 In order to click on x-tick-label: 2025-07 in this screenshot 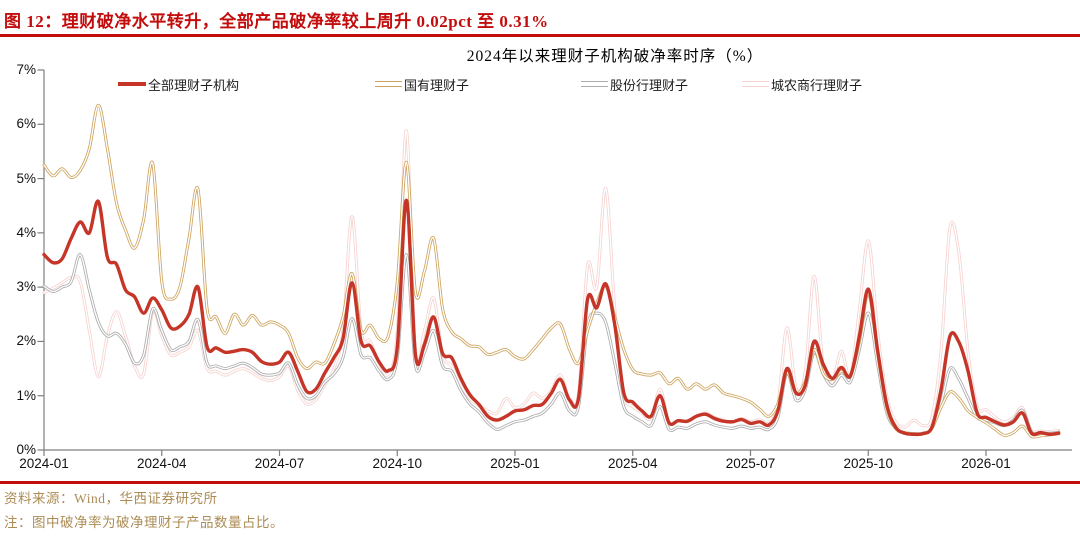, I will do `click(750, 463)`.